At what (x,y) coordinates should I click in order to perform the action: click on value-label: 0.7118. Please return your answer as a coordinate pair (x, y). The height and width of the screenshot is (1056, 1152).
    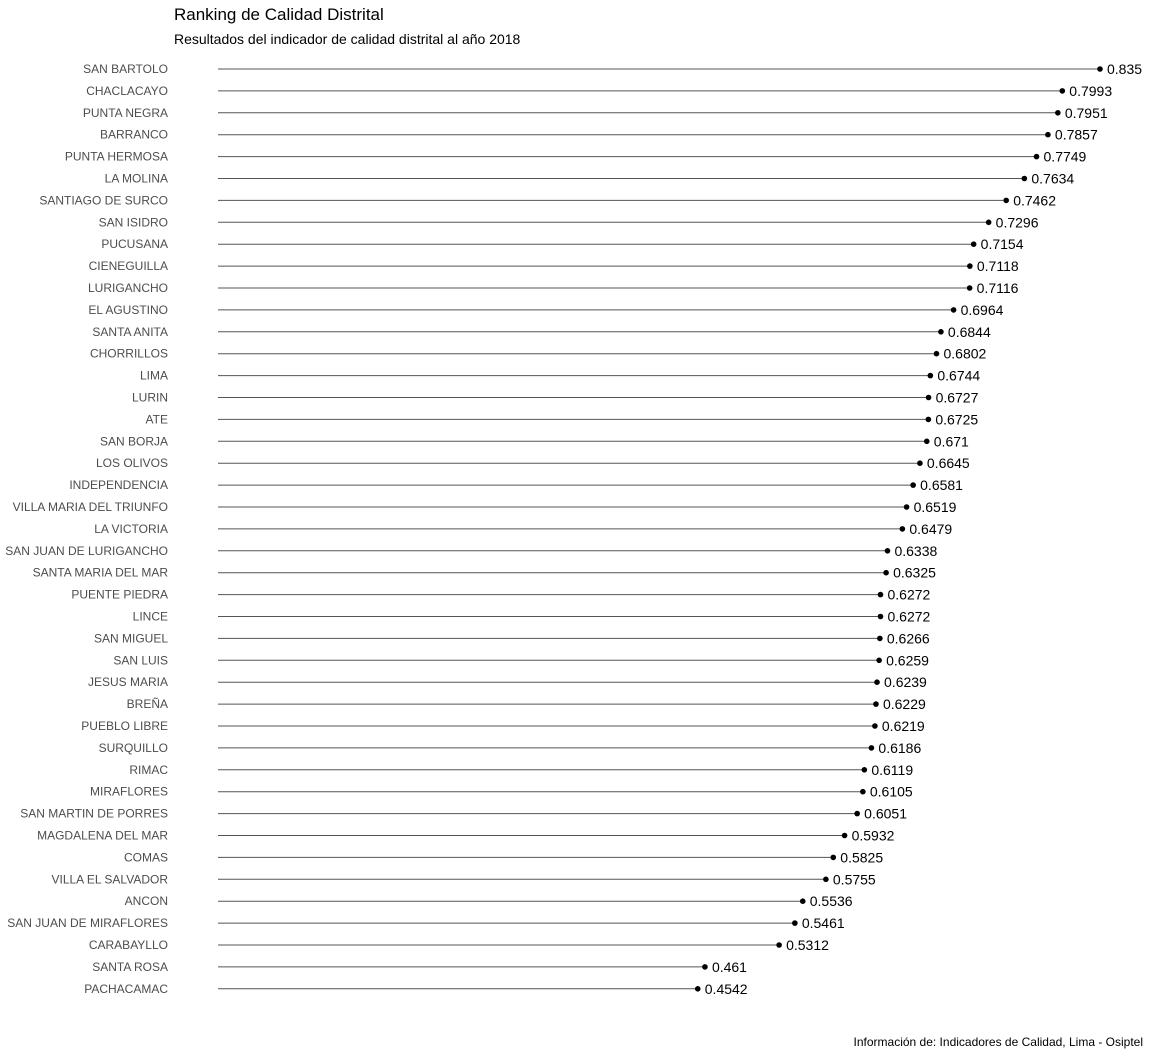
    Looking at the image, I should click on (998, 266).